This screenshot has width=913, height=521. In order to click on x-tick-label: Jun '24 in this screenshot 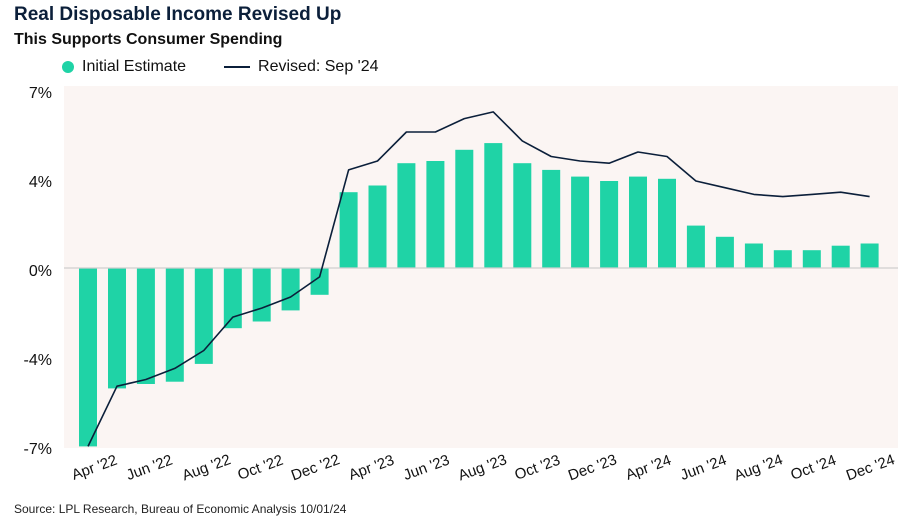, I will do `click(703, 468)`.